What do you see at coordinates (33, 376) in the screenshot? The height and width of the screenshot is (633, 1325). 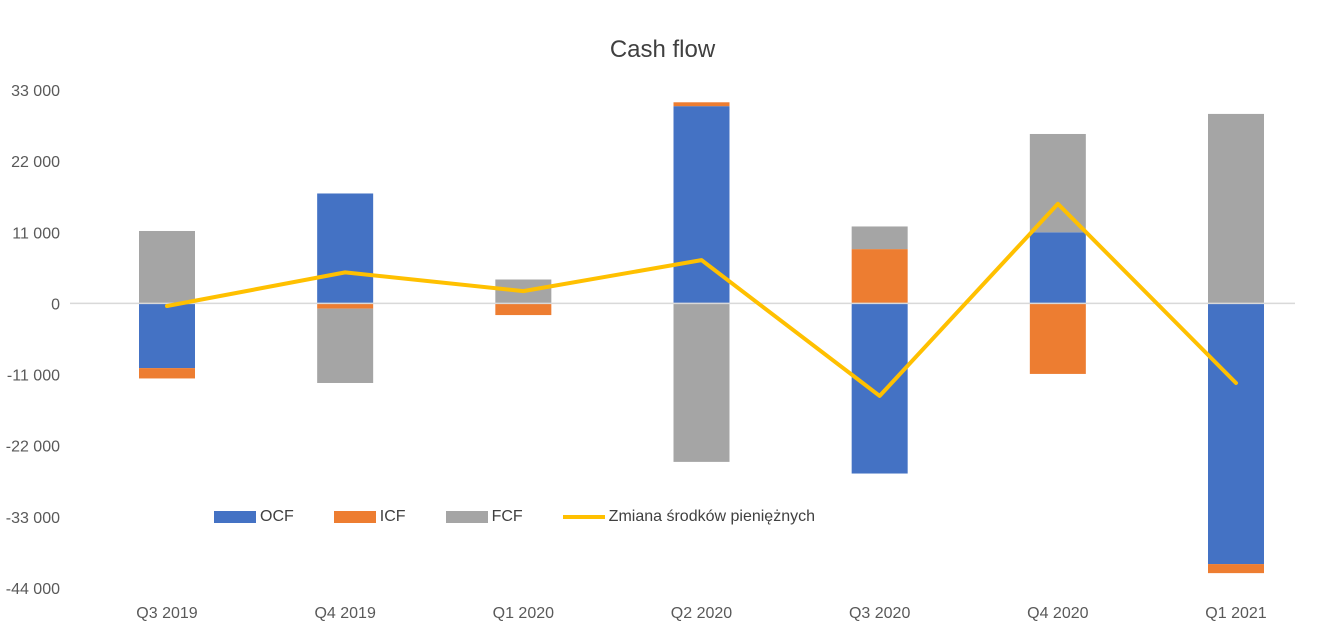 I see `y-tick-label: -11 000` at bounding box center [33, 376].